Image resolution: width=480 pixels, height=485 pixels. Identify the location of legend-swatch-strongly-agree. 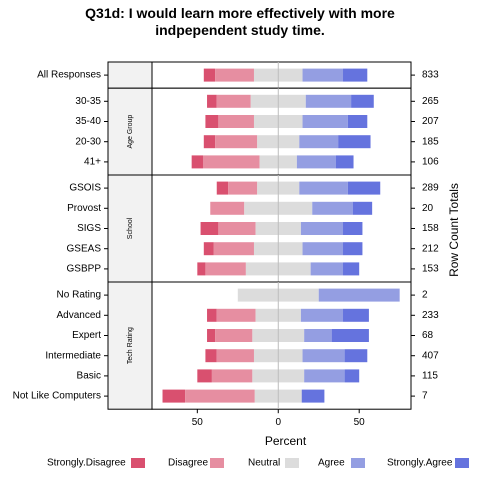
(462, 463).